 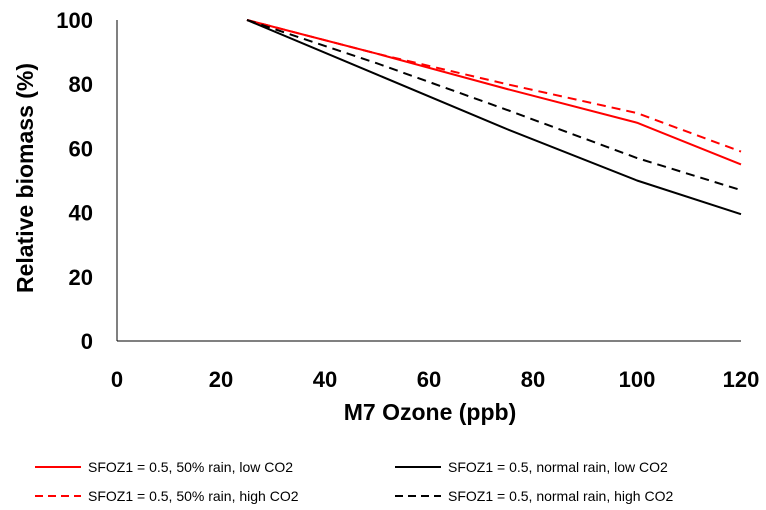 I want to click on y-tick-label: 40, so click(x=81, y=213).